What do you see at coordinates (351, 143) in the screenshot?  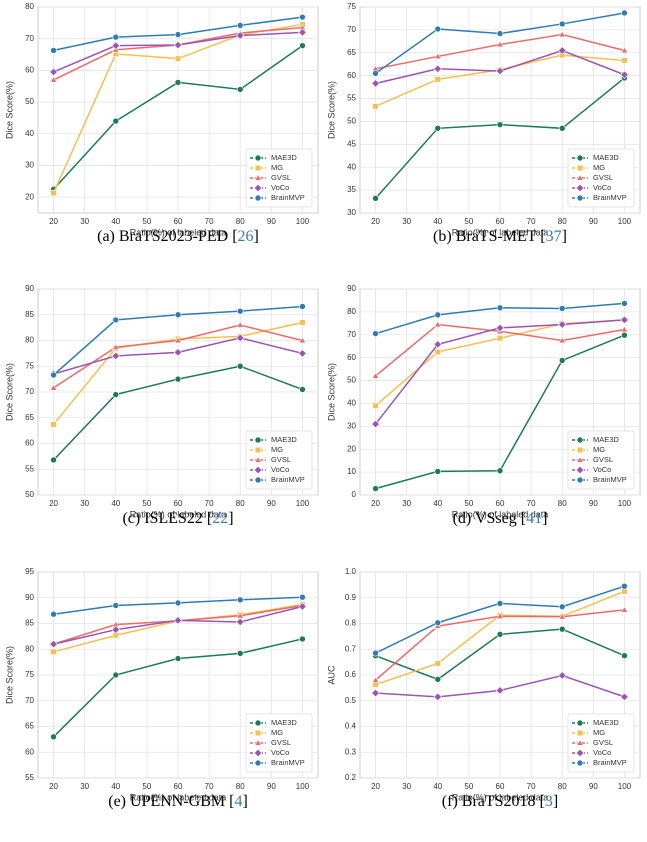 I see `y-tick-label: 45` at bounding box center [351, 143].